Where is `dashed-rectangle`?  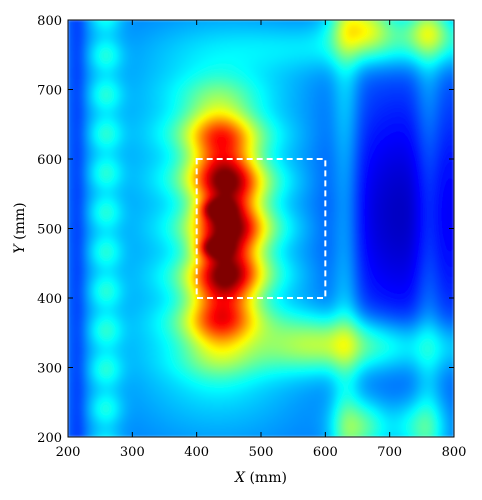
dashed-rectangle is located at coordinates (261, 228).